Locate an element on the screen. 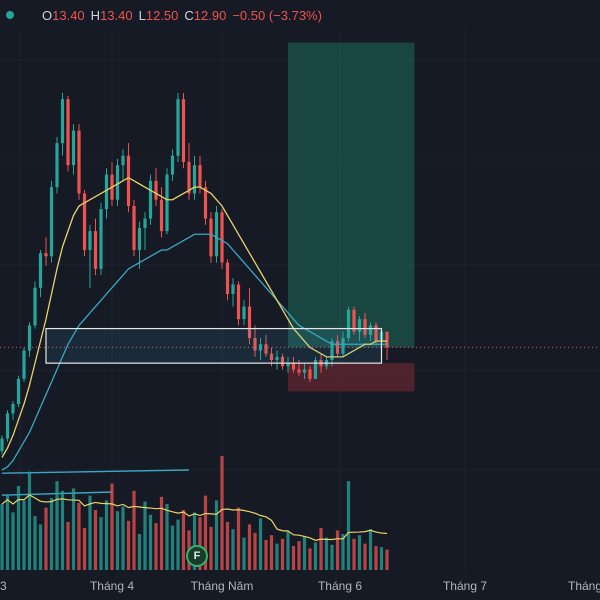  close-label: C is located at coordinates (189, 15).